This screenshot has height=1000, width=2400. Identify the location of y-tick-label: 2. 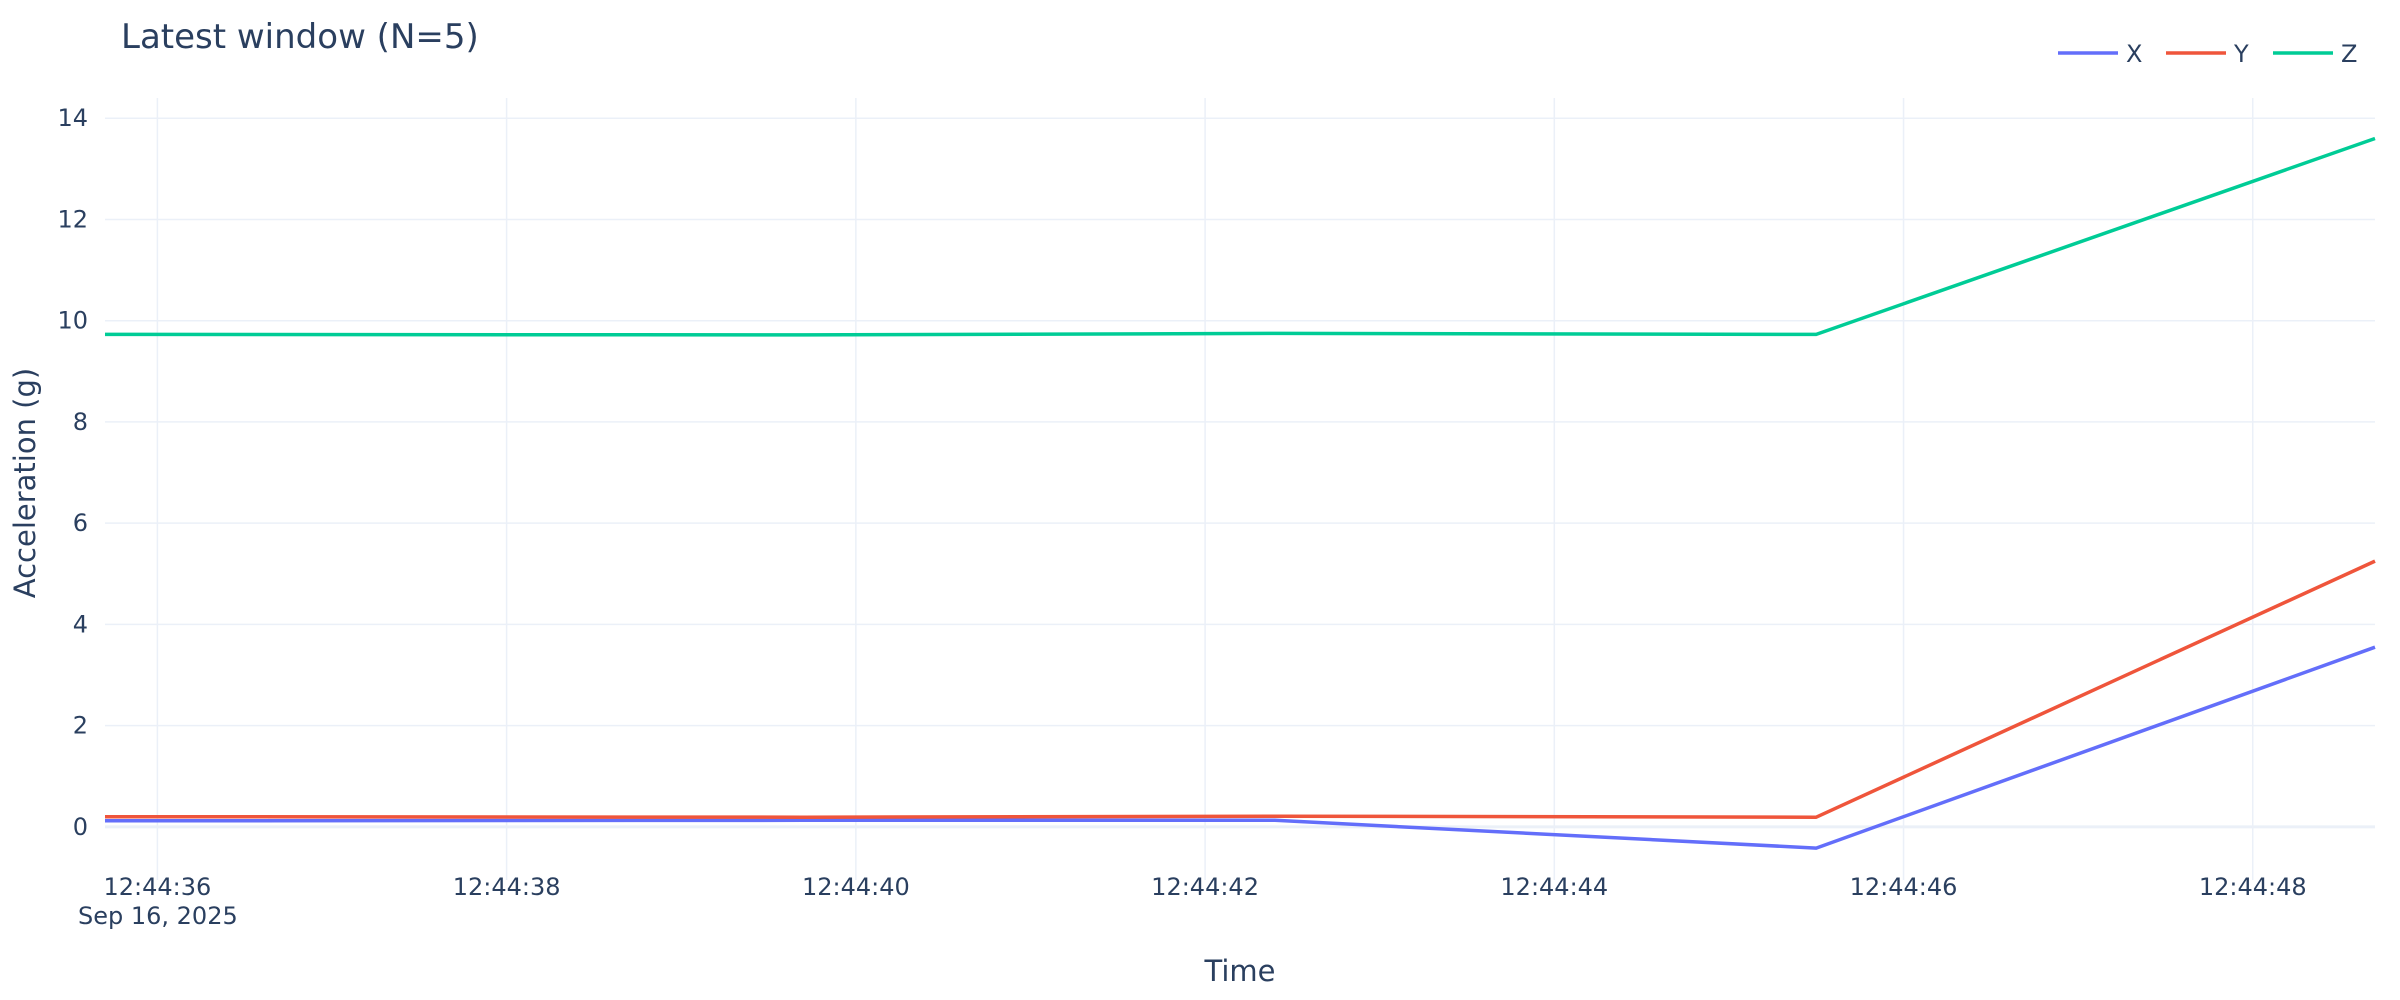
(80, 726).